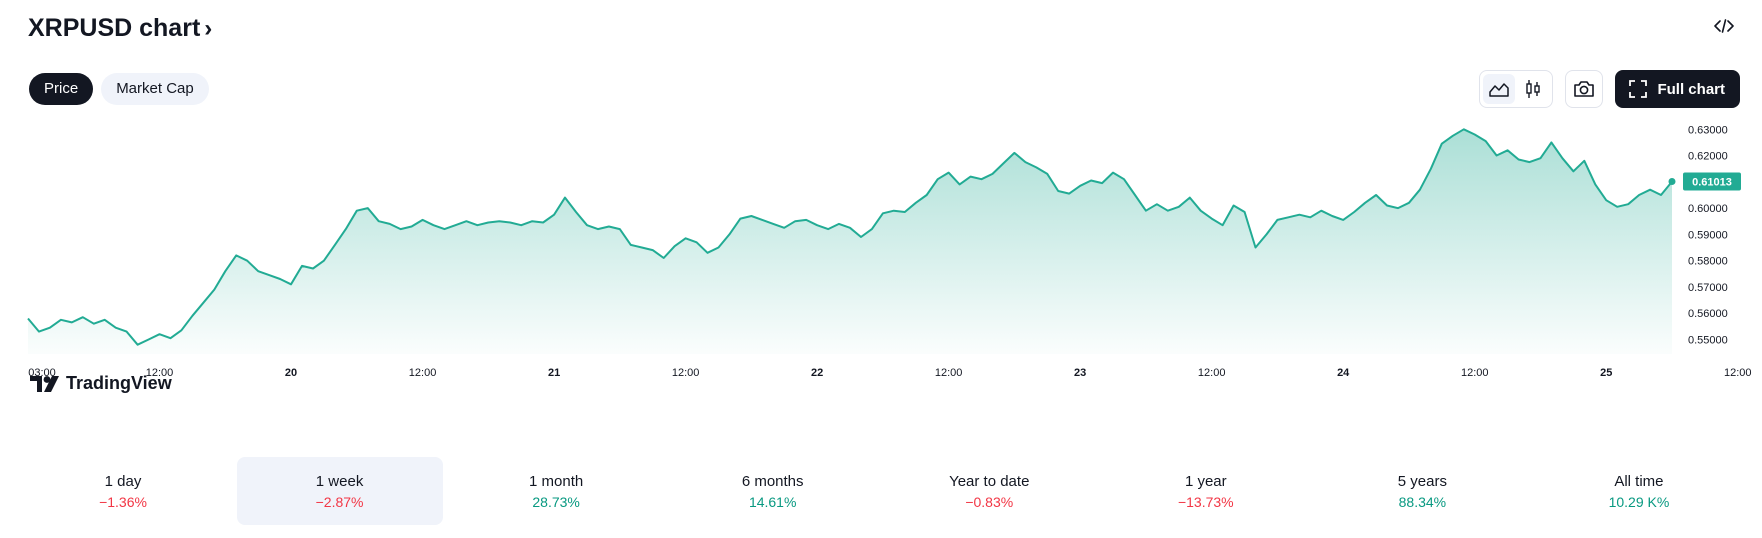  Describe the element at coordinates (773, 491) in the screenshot. I see `period-6-months: 6 months 14.61%` at that location.